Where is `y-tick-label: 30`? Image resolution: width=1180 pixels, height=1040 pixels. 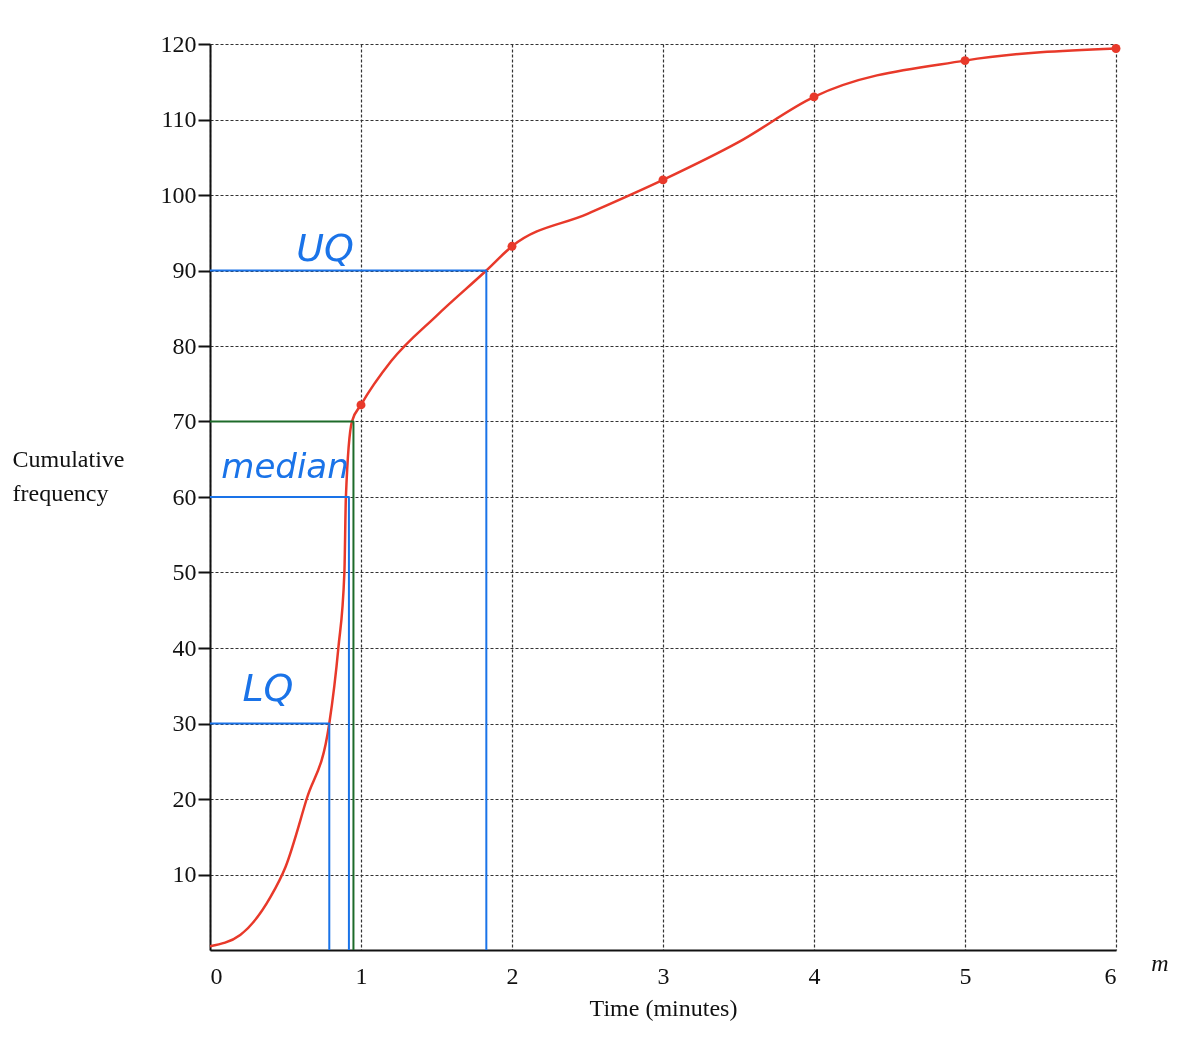
y-tick-label: 30 is located at coordinates (184, 723).